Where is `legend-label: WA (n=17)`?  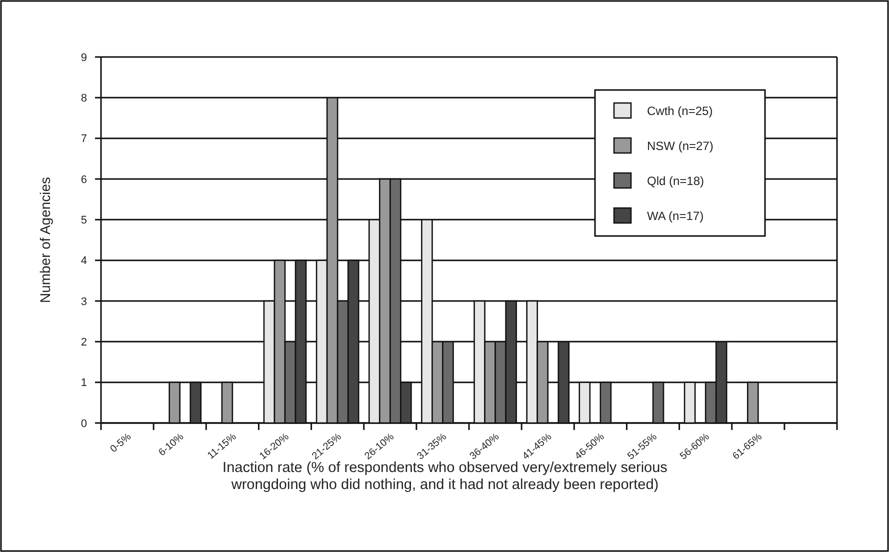 legend-label: WA (n=17) is located at coordinates (675, 216).